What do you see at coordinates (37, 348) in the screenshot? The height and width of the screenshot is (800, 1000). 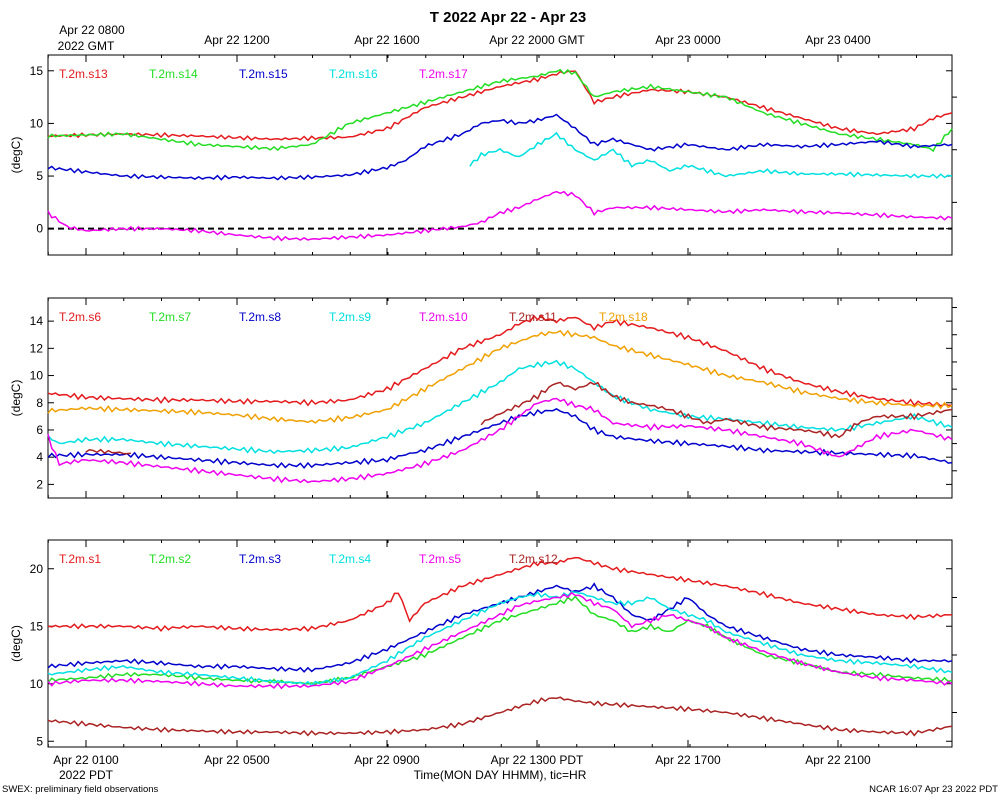 I see `y-tick-label: 12` at bounding box center [37, 348].